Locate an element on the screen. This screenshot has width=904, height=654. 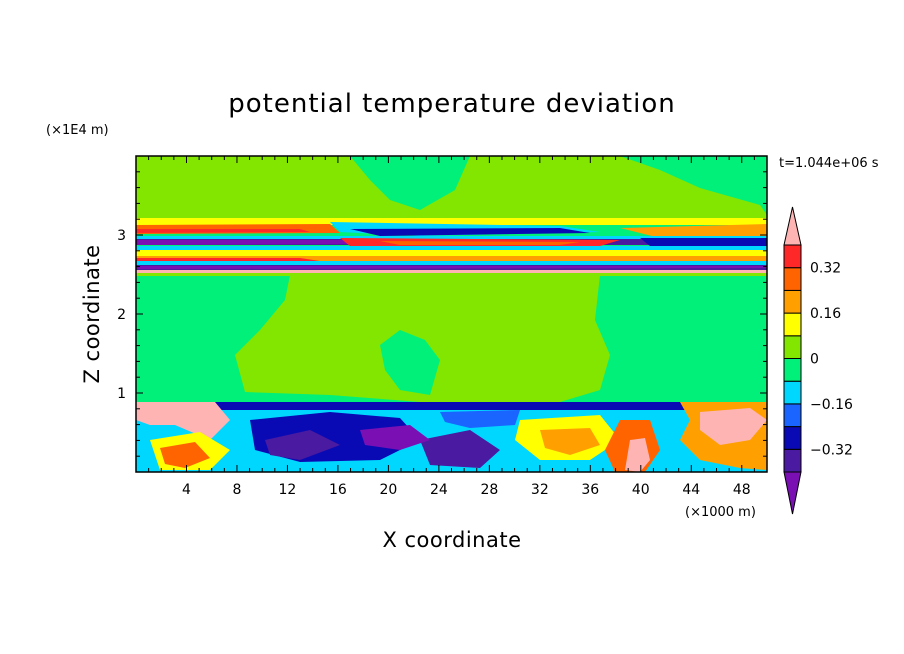
x-tick-label: 28 is located at coordinates (489, 490).